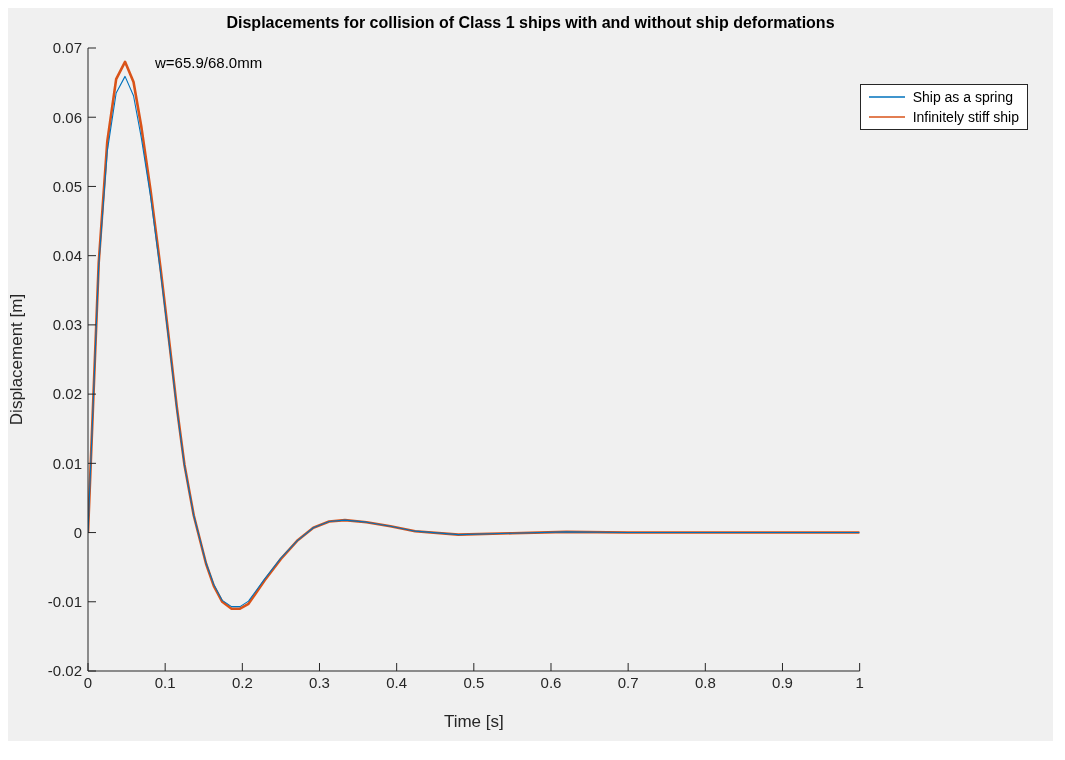 This screenshot has height=760, width=1065. I want to click on chart-title: Displacements for collision of Class 1 ships with and without ship deformations, so click(530, 23).